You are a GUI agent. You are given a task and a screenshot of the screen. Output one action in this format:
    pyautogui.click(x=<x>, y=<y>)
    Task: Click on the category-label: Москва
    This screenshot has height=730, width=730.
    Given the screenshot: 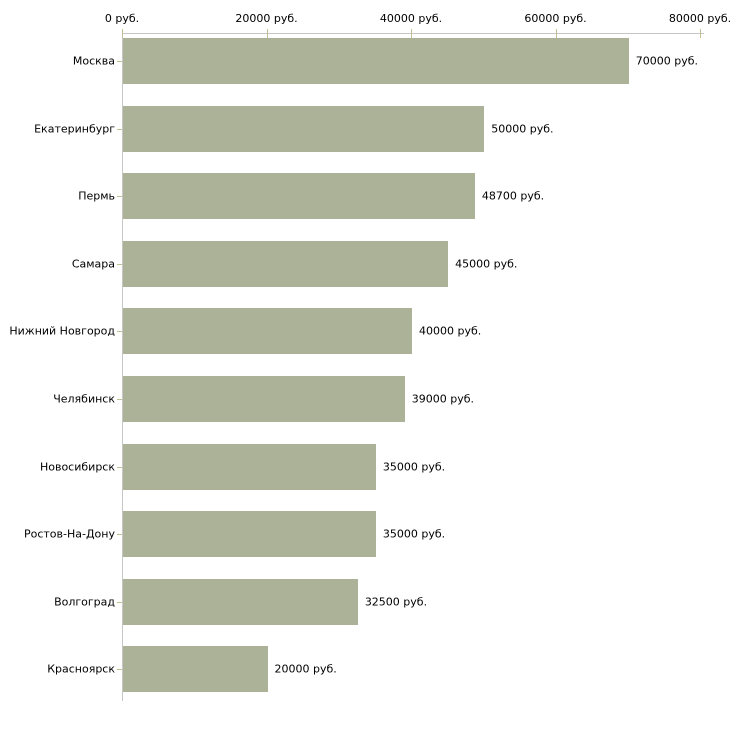 What is the action you would take?
    pyautogui.click(x=93, y=61)
    